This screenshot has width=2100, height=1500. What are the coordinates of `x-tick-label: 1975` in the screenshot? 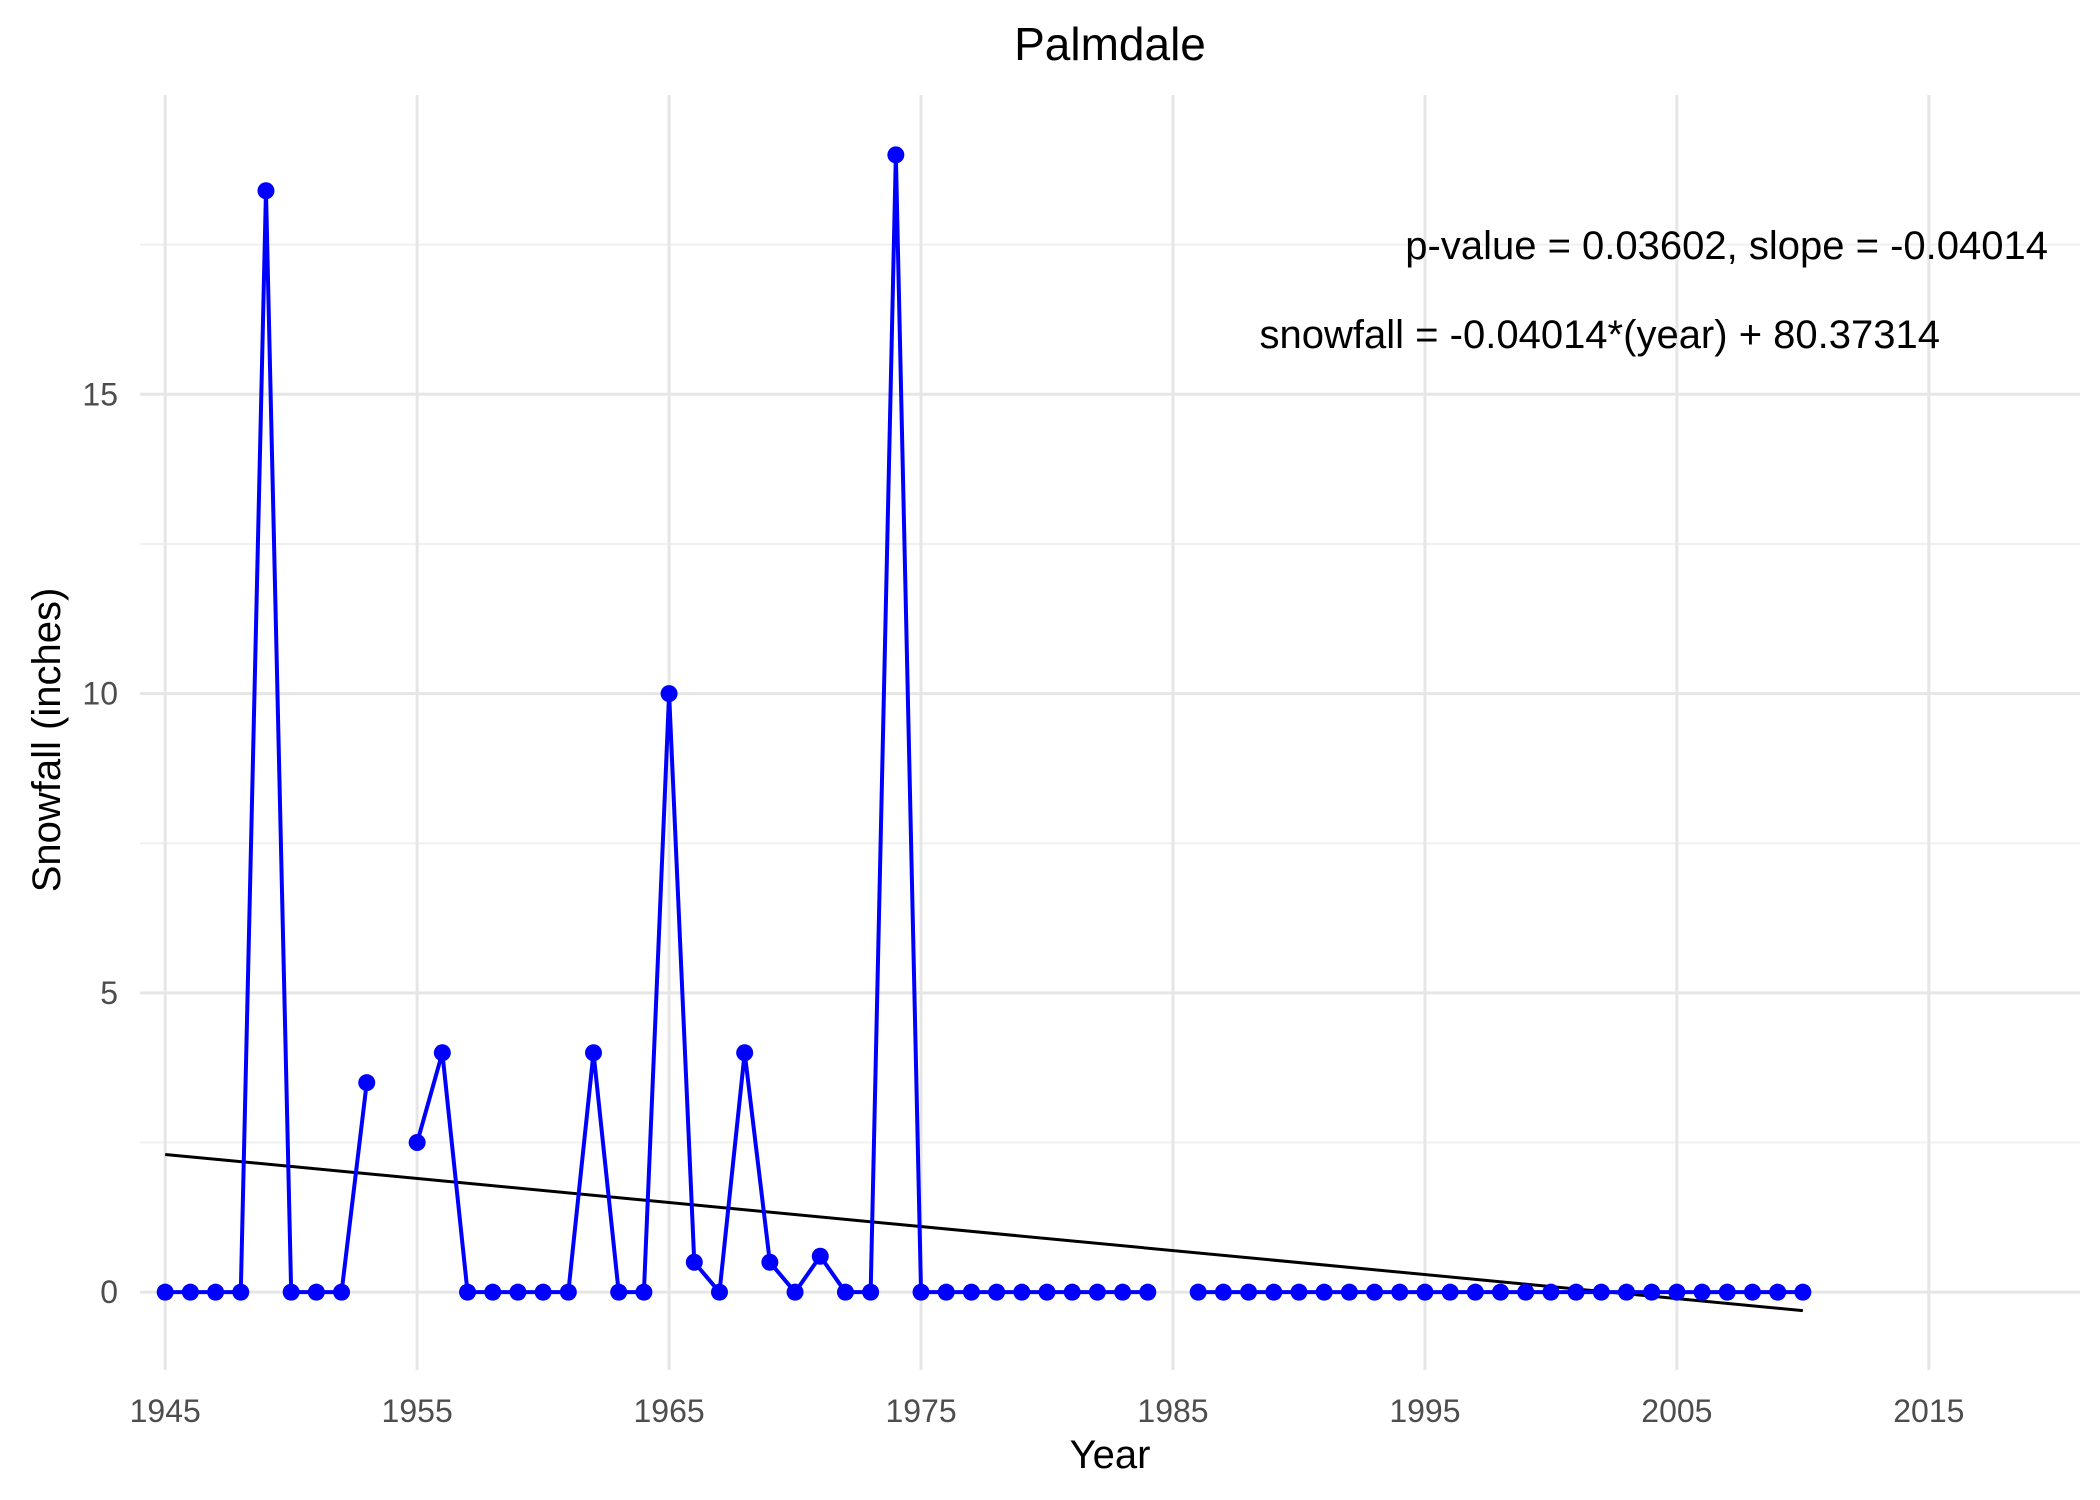 It's located at (920, 1411).